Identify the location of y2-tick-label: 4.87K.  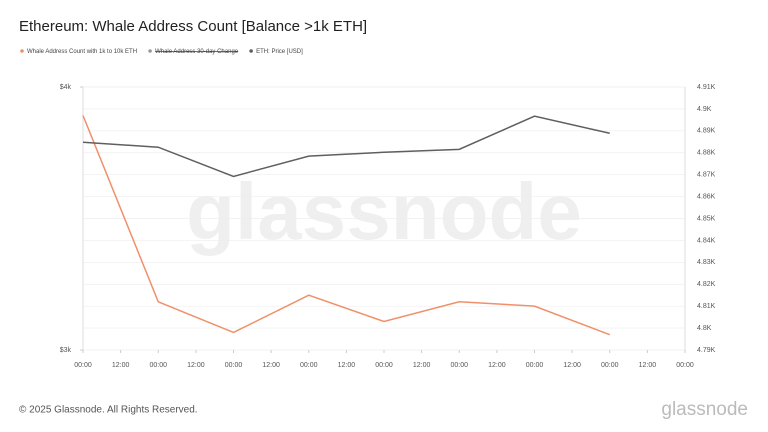
(706, 175).